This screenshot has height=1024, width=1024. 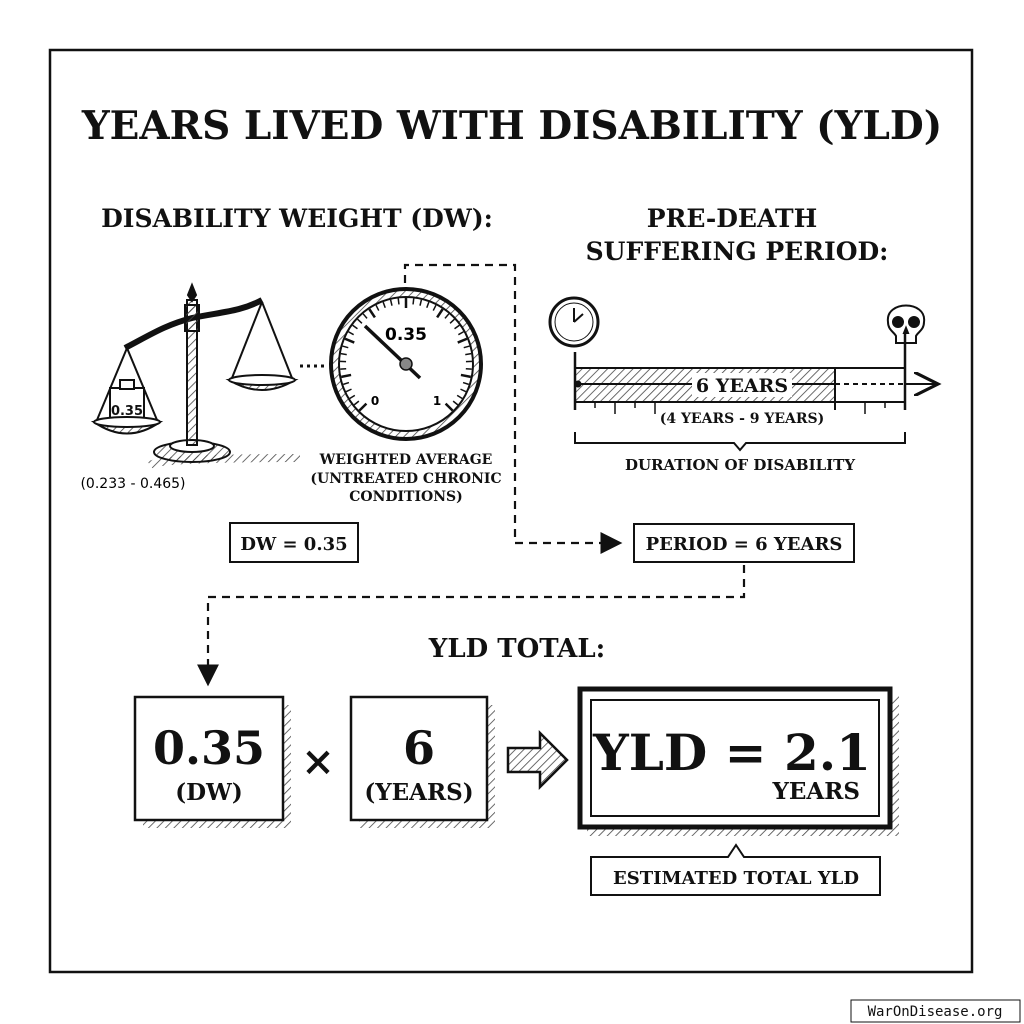 I want to click on timeline-bar, so click(x=755, y=373).